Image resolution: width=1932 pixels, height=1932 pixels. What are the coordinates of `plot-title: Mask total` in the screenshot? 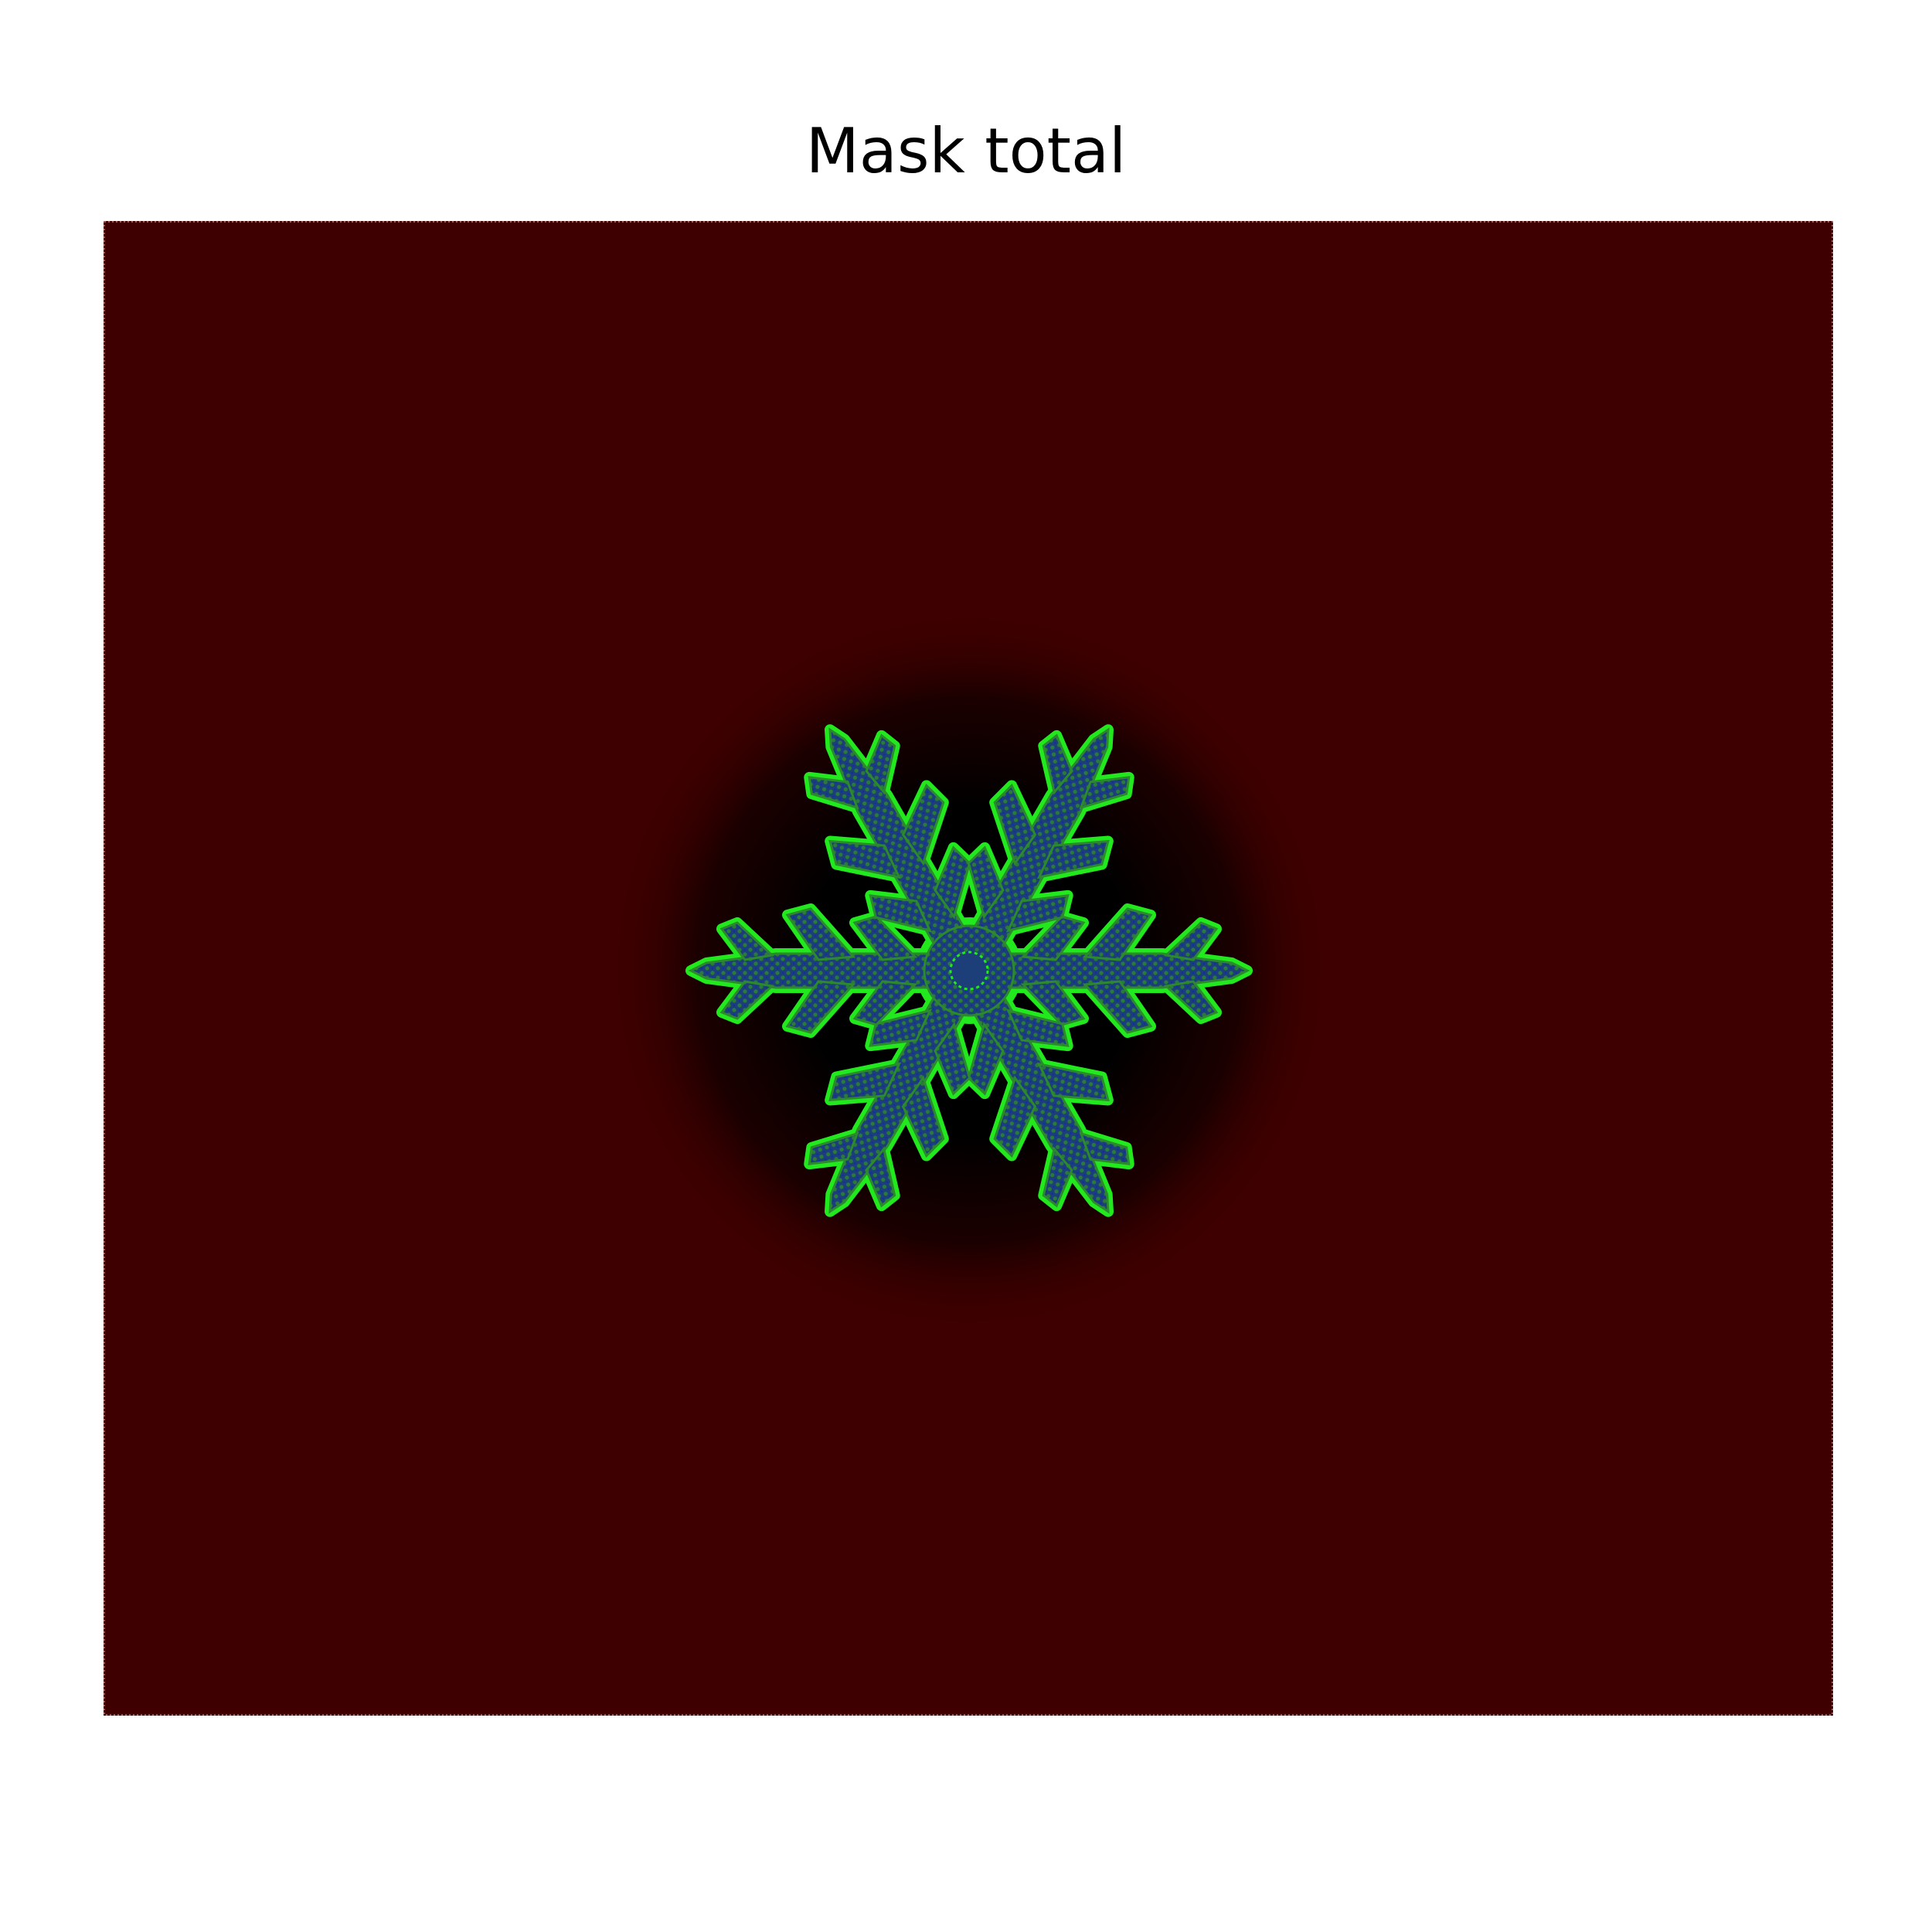 It's located at (966, 151).